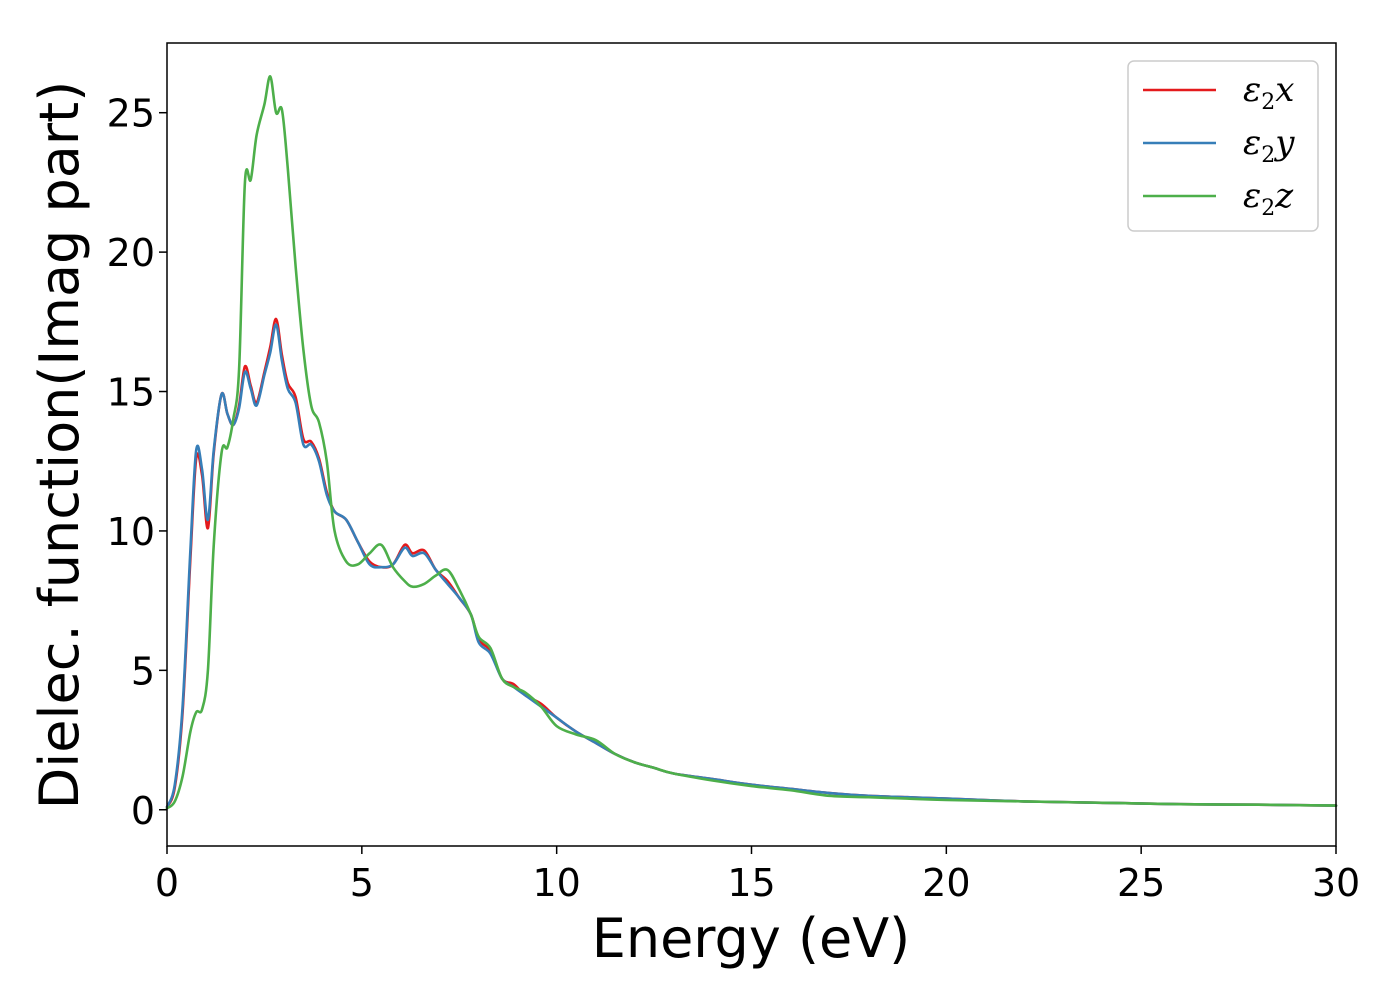 The image size is (1400, 1000). Describe the element at coordinates (143, 671) in the screenshot. I see `y-tick-label: 5` at that location.